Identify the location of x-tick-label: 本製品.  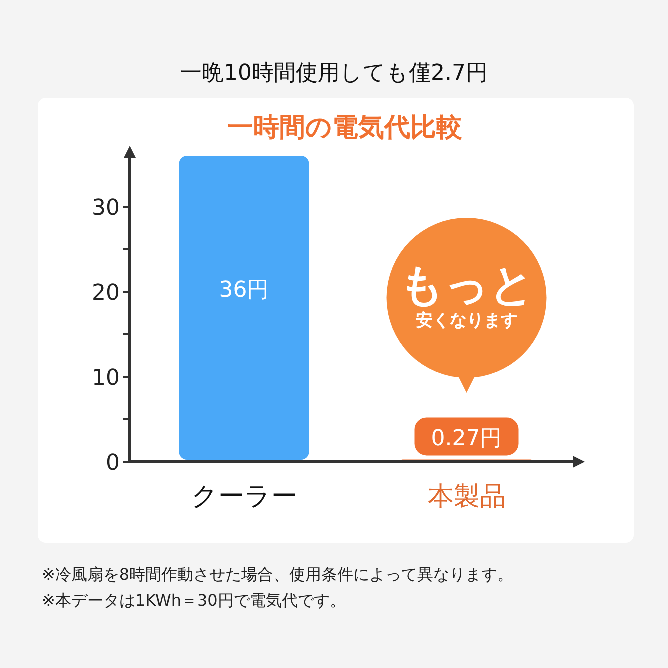
(467, 497).